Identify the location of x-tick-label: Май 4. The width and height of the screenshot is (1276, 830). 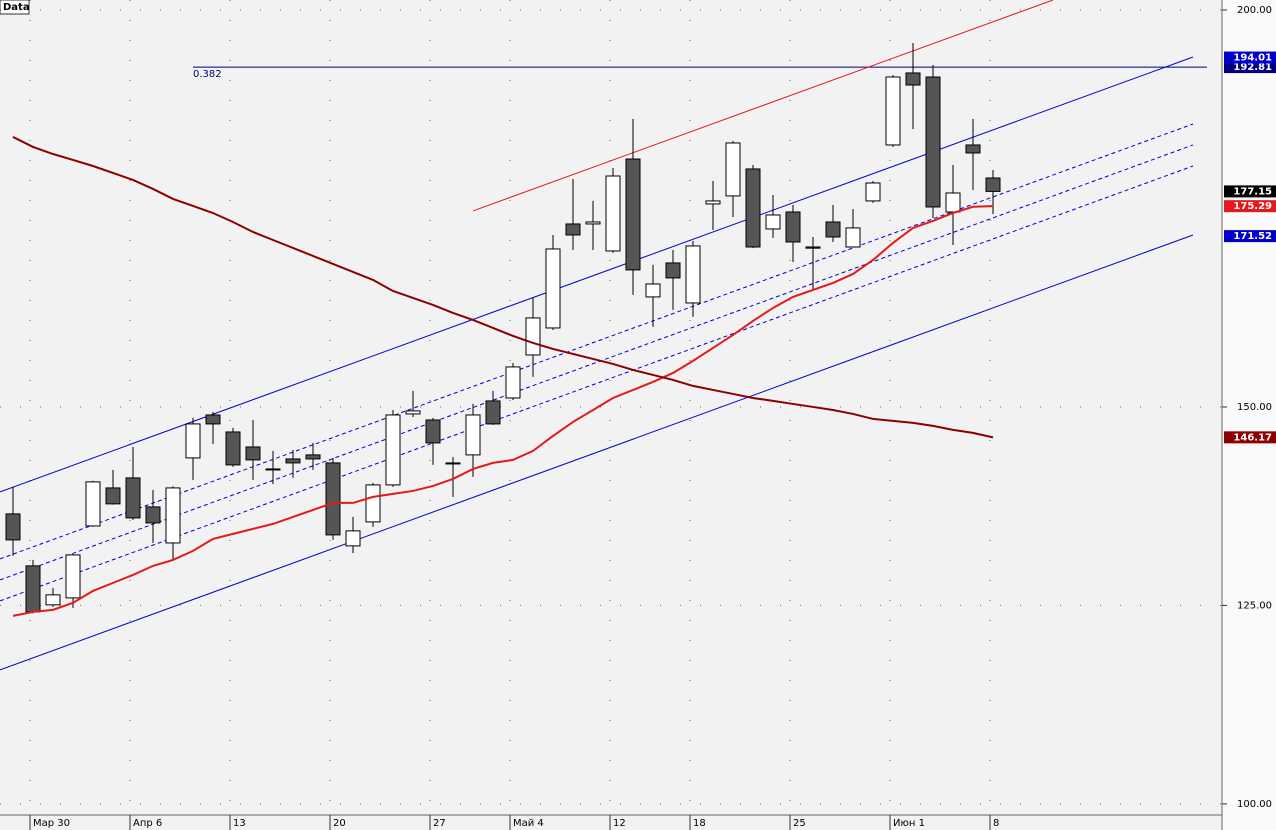
(528, 823).